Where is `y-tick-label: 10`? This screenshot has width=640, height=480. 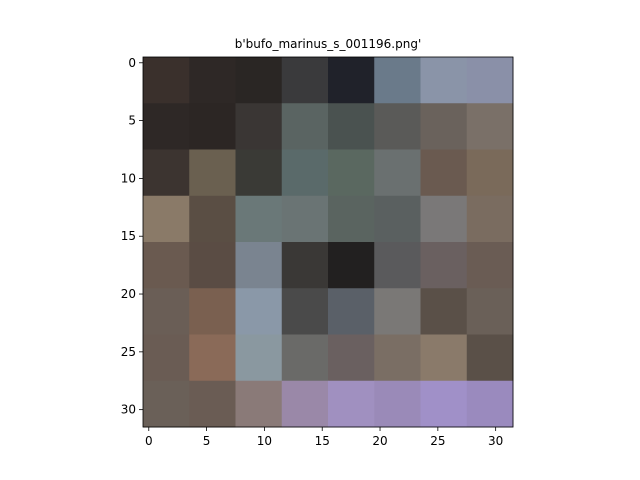
y-tick-label: 10 is located at coordinates (128, 178).